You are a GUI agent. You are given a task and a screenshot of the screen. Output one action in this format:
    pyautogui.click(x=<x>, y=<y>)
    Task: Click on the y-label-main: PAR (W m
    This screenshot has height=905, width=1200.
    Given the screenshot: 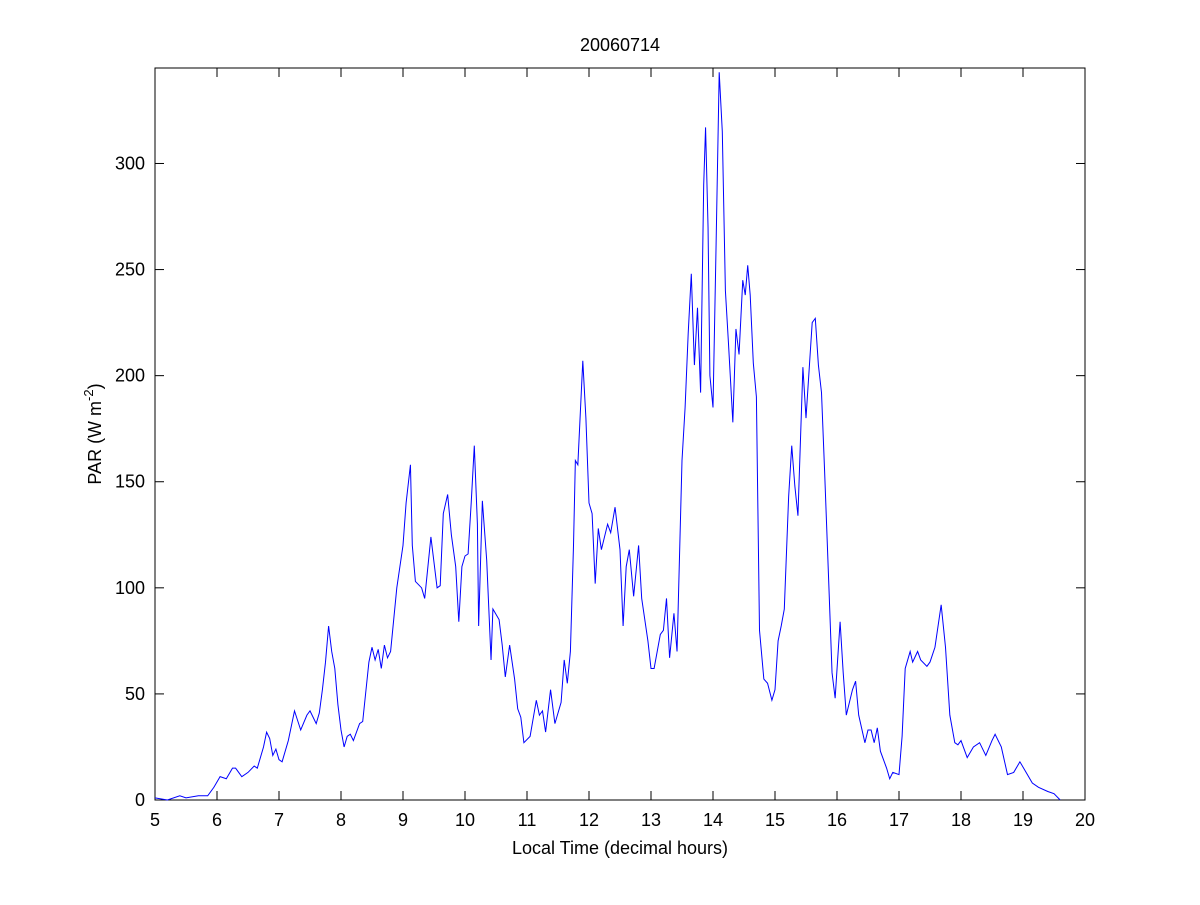 What is the action you would take?
    pyautogui.click(x=95, y=443)
    